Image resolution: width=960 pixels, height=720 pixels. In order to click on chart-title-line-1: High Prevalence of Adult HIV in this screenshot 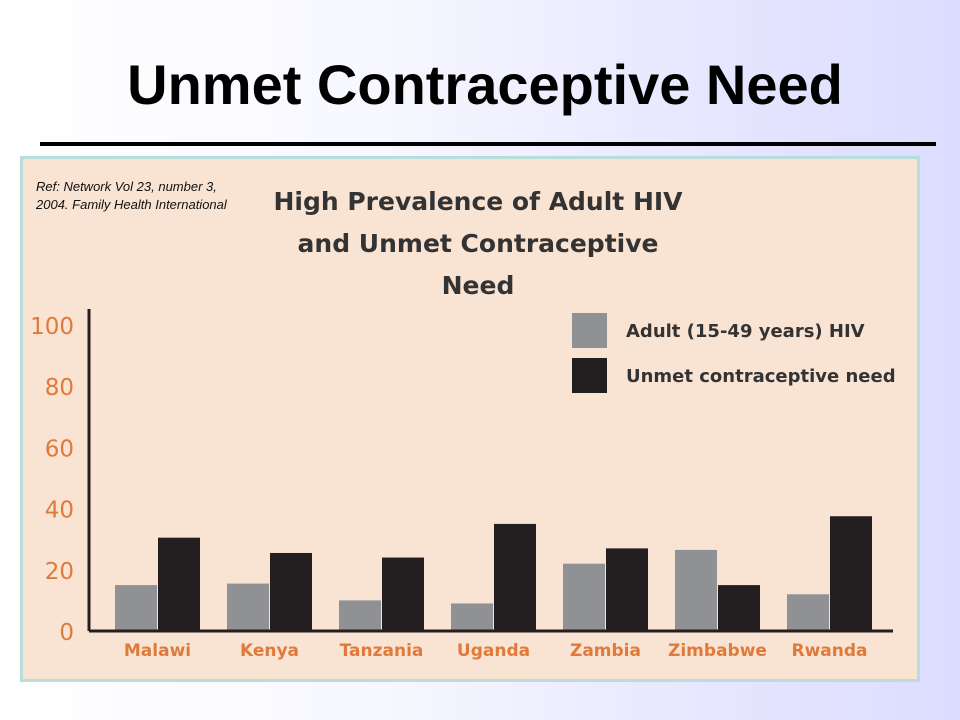, I will do `click(478, 201)`.